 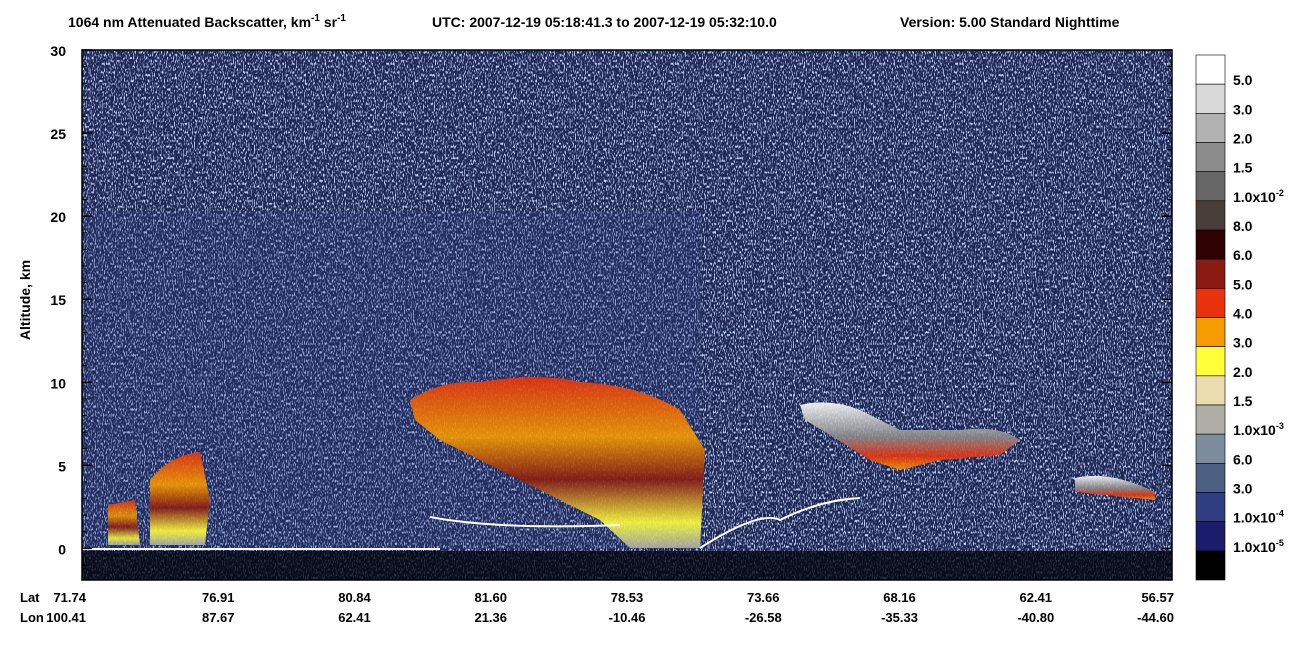 I want to click on colorbar-label: 4.0, so click(x=1243, y=314).